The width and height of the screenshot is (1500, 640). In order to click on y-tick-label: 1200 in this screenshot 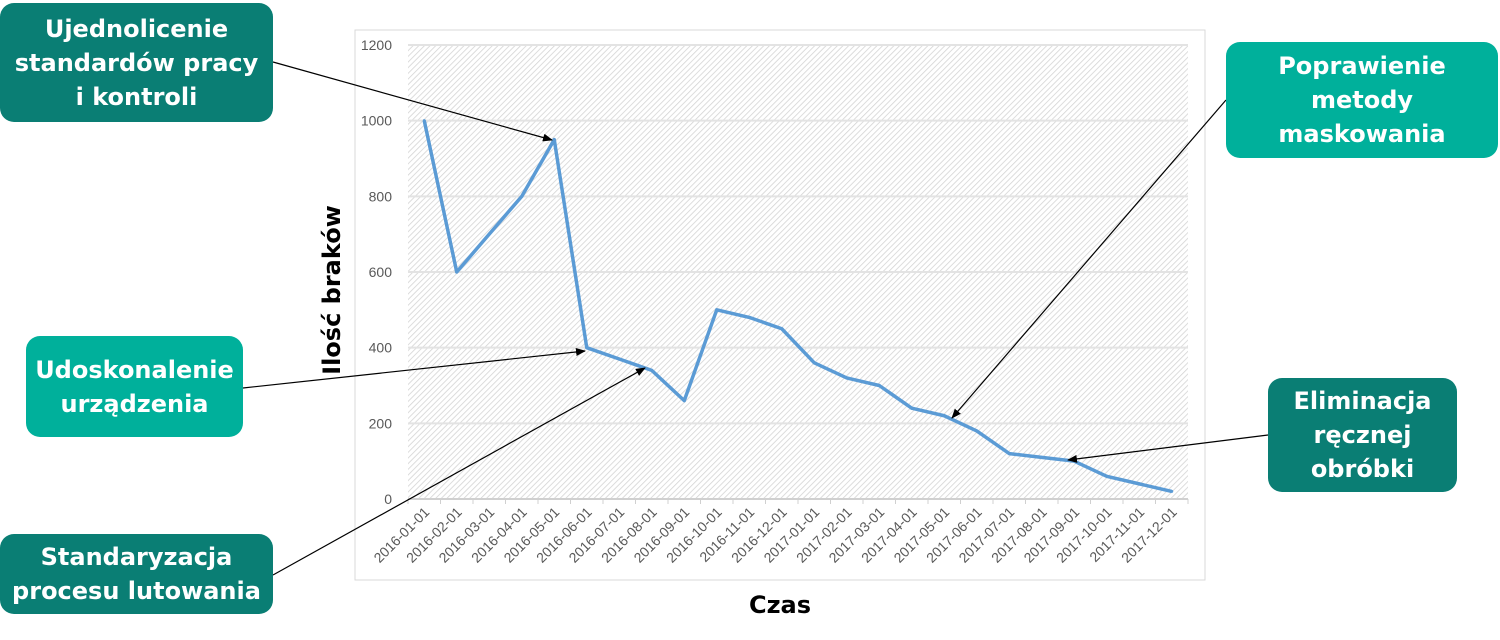, I will do `click(376, 45)`.